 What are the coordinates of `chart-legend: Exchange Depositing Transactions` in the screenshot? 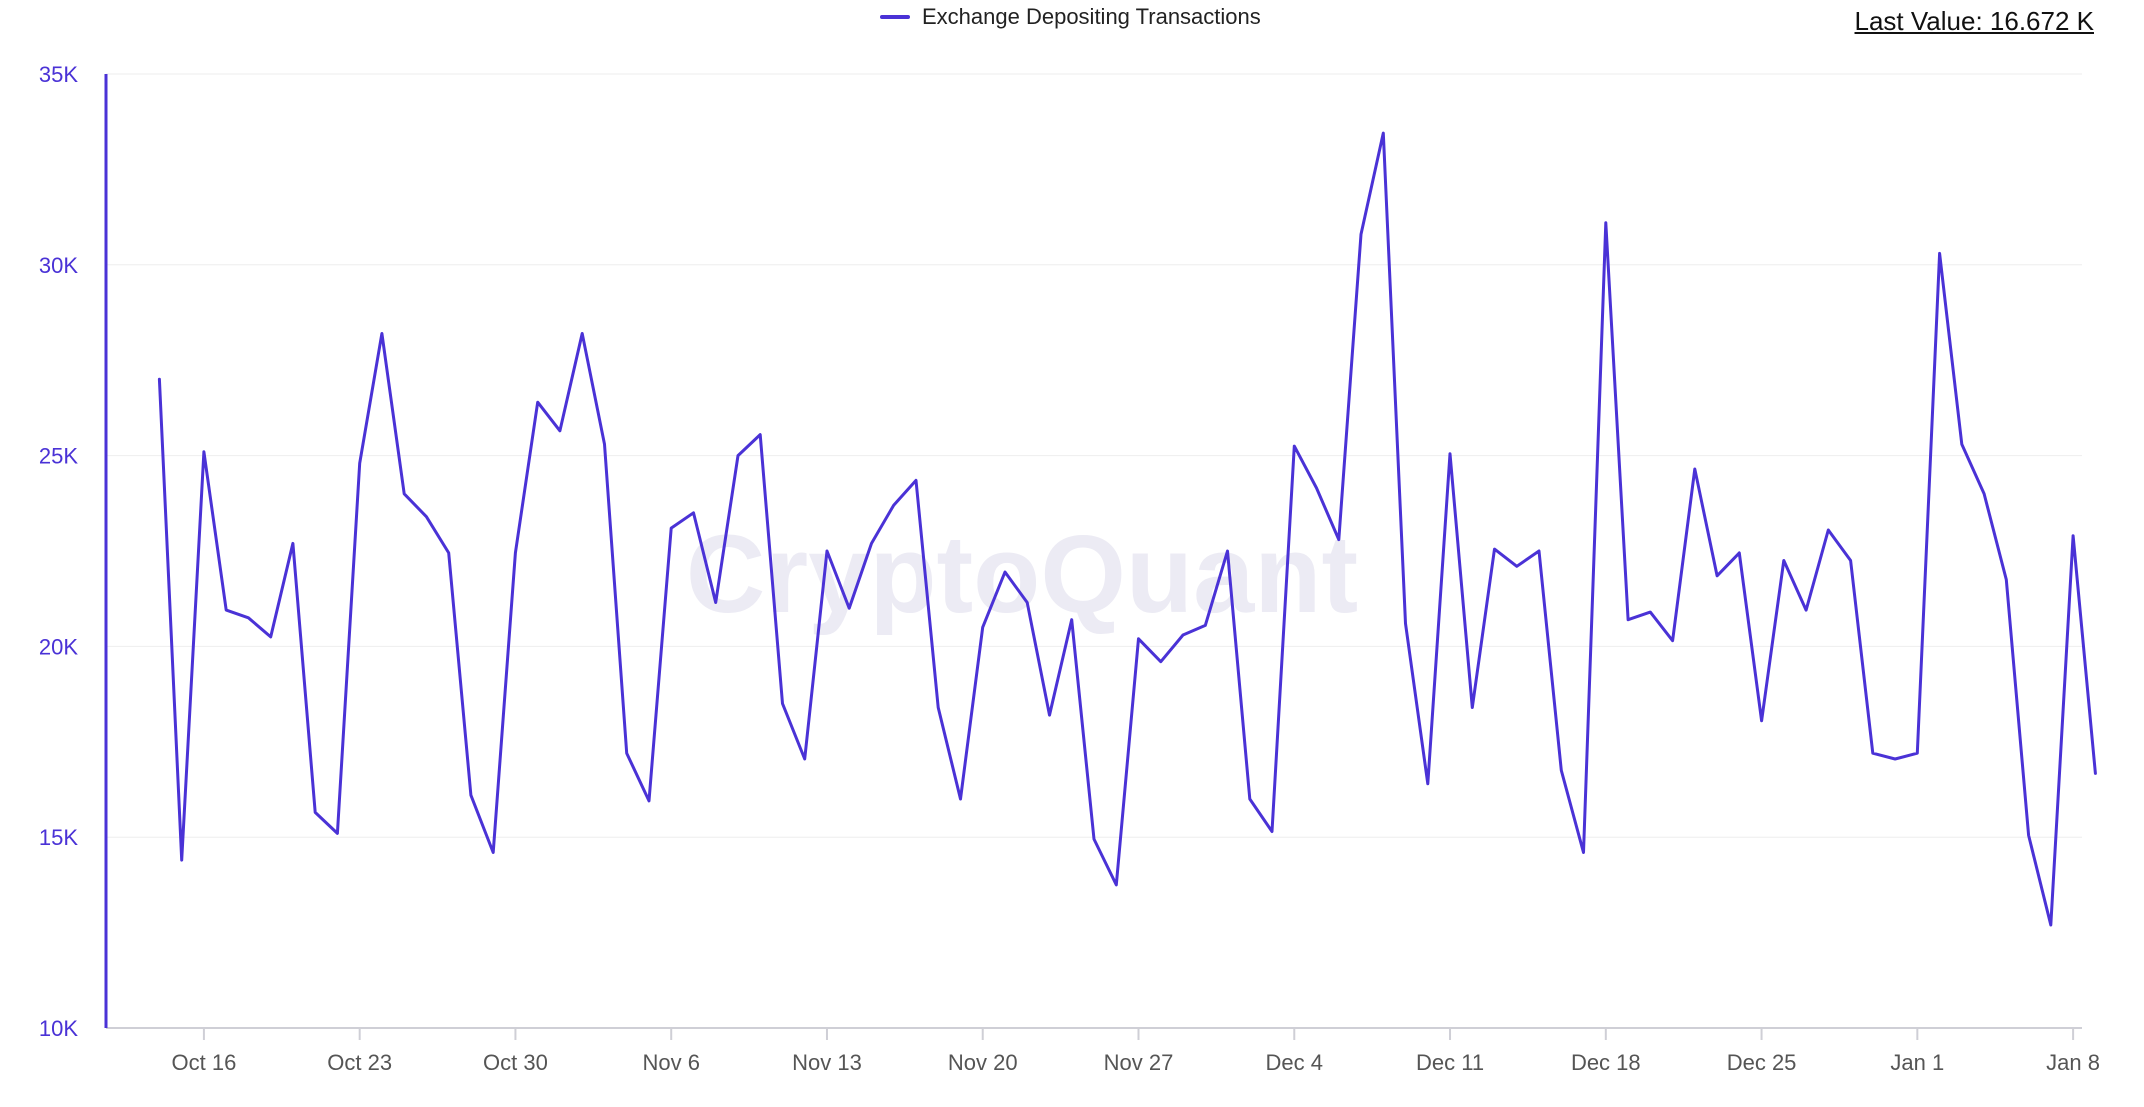 It's located at (1070, 17).